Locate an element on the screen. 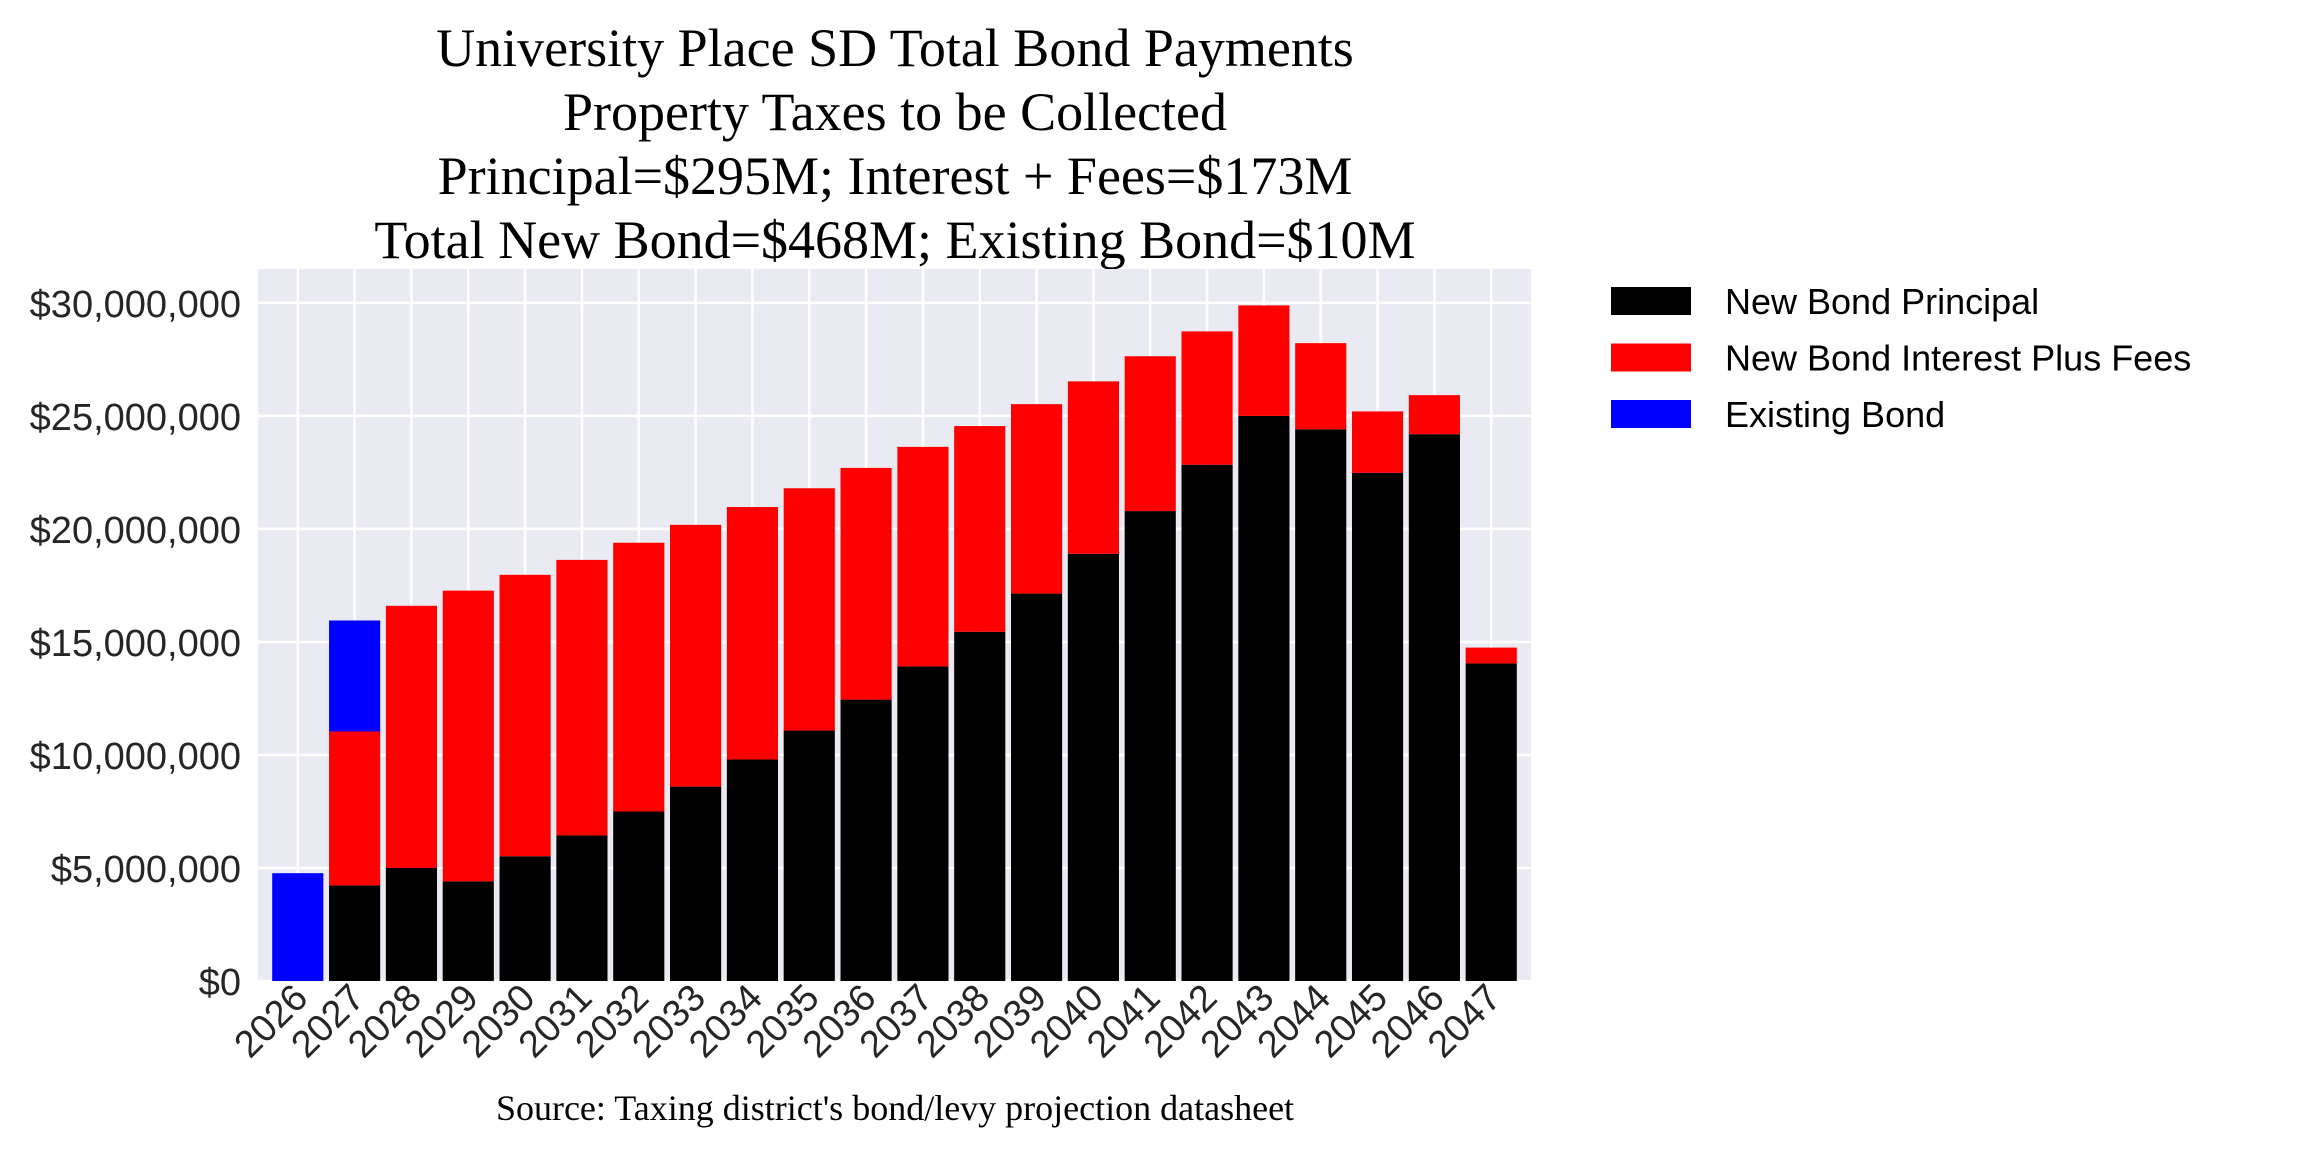 This screenshot has width=2304, height=1152. legend-label: Existing Bond is located at coordinates (1835, 414).